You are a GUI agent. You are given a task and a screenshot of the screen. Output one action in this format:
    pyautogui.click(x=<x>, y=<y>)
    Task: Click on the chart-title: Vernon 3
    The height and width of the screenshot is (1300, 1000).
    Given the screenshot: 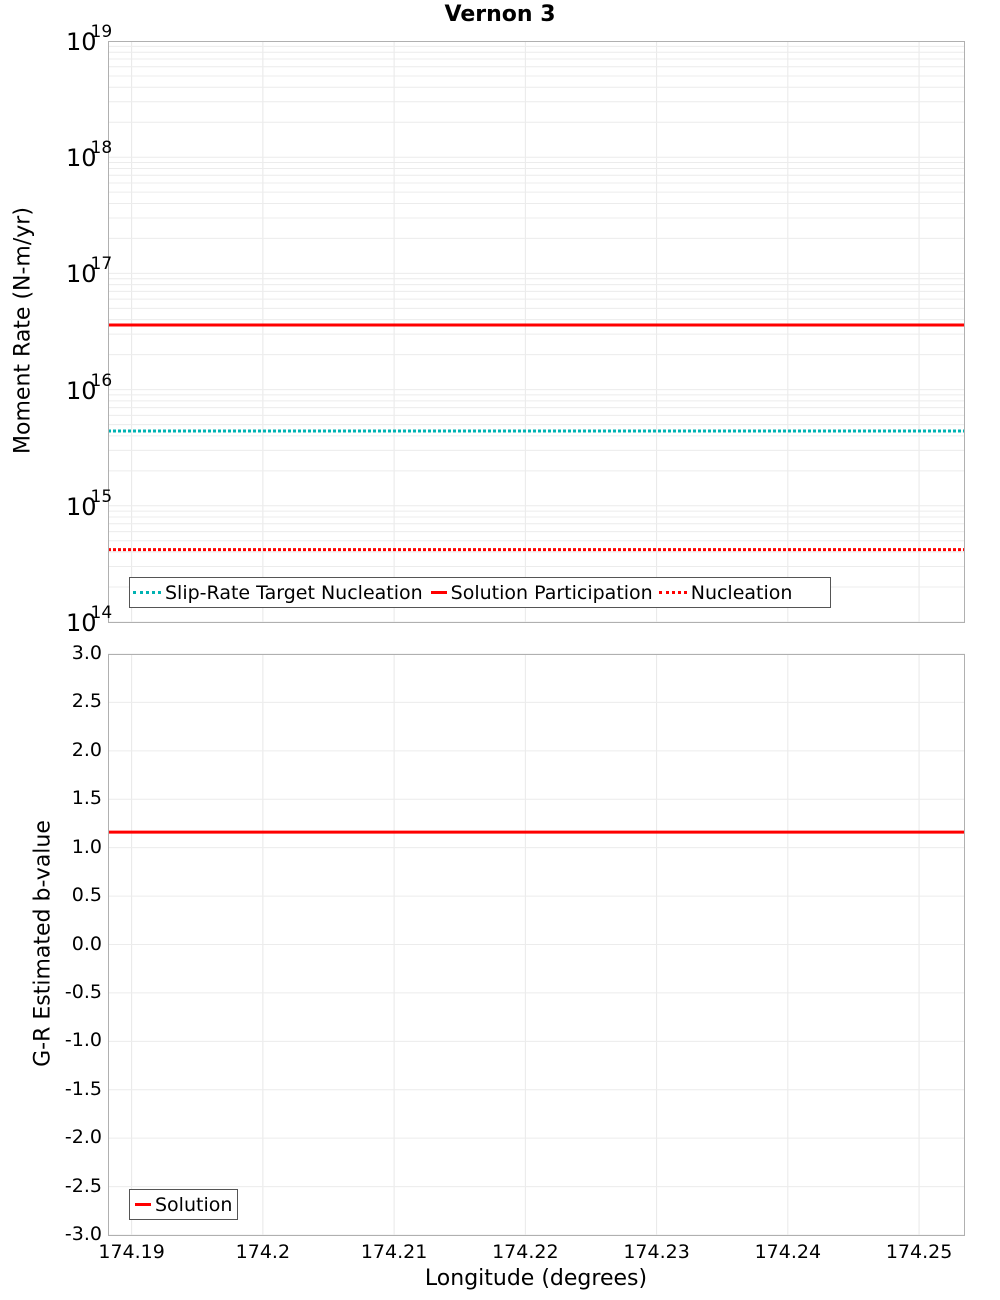 What is the action you would take?
    pyautogui.click(x=500, y=14)
    